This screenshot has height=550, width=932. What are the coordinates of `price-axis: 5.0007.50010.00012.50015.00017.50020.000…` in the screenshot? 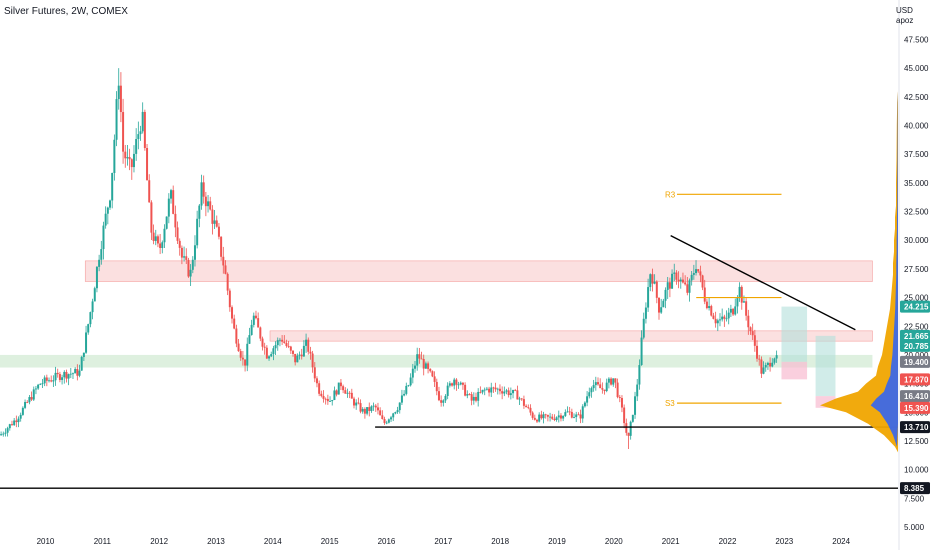 It's located at (916, 283).